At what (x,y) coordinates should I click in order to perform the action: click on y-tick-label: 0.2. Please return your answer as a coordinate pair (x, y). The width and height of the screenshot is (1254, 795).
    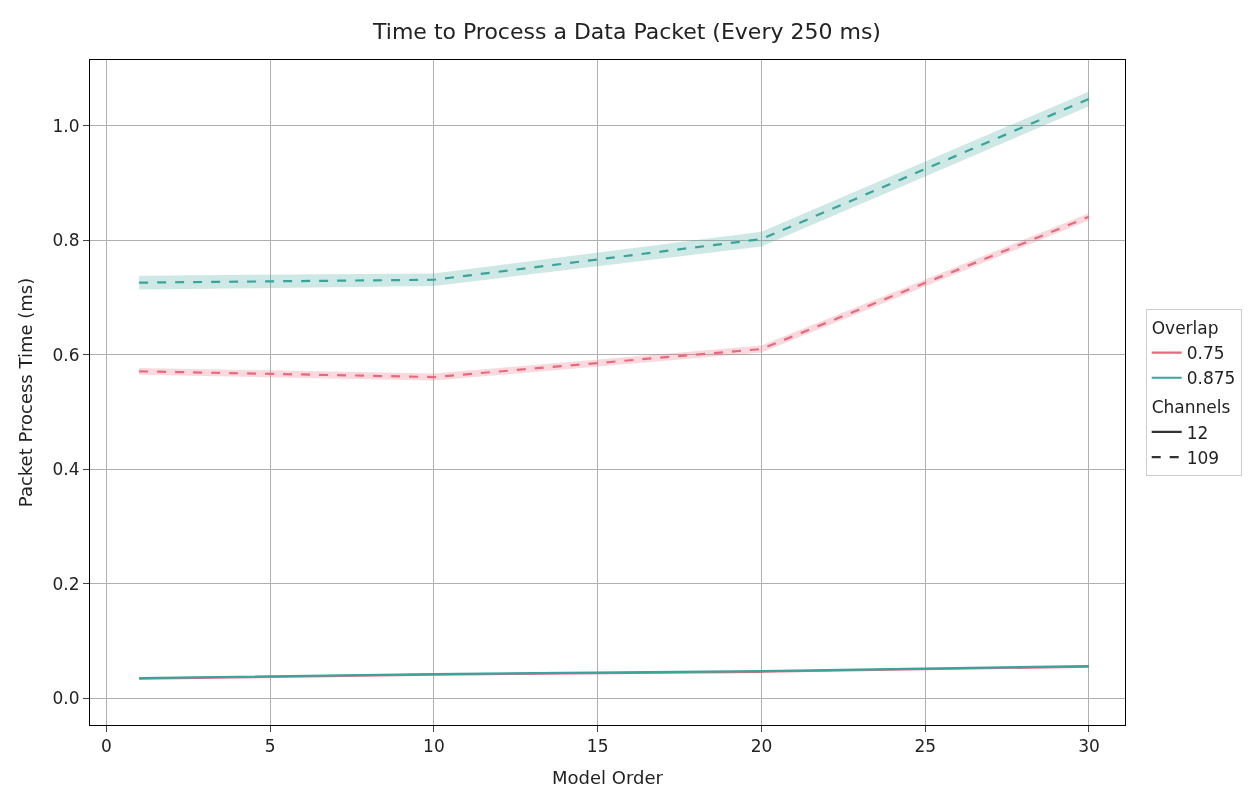
    Looking at the image, I should click on (66, 583).